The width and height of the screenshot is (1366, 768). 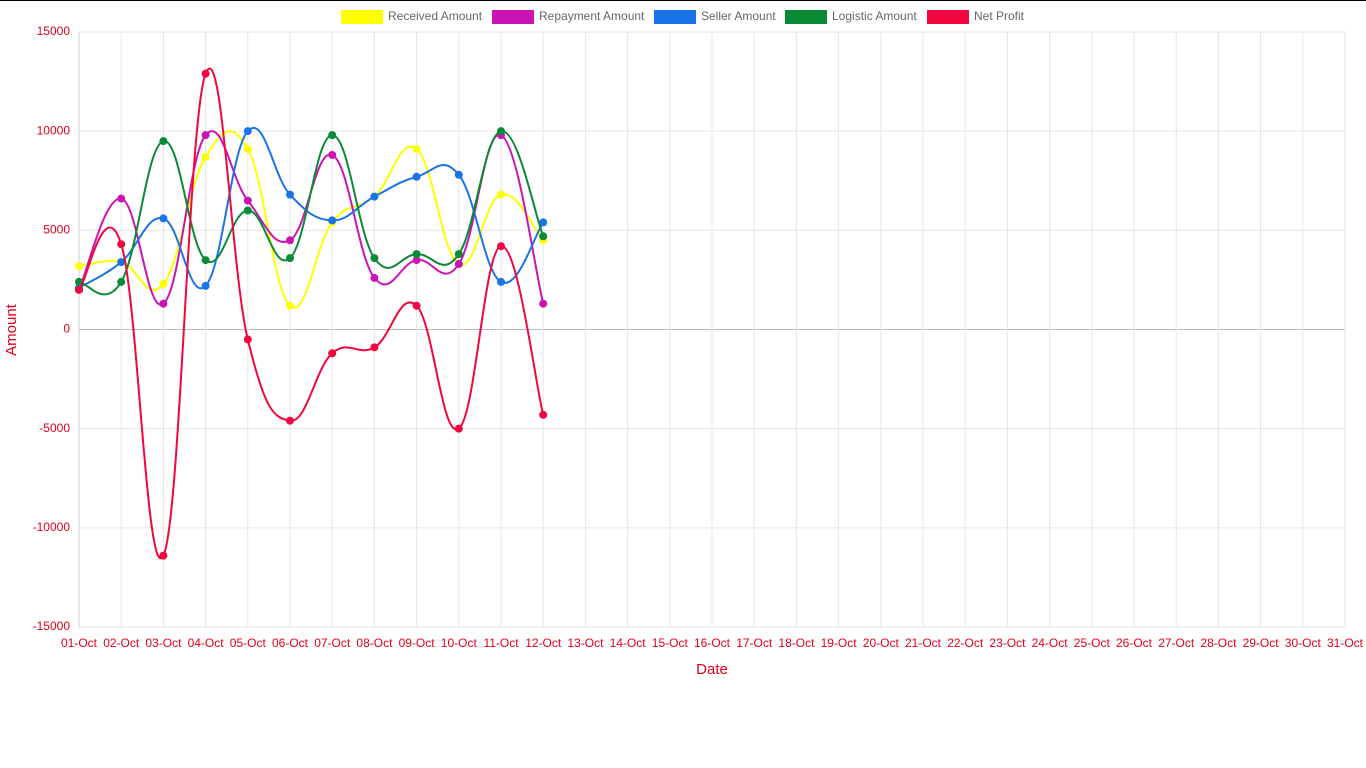 What do you see at coordinates (923, 643) in the screenshot?
I see `x-tick-label: 21-Oct` at bounding box center [923, 643].